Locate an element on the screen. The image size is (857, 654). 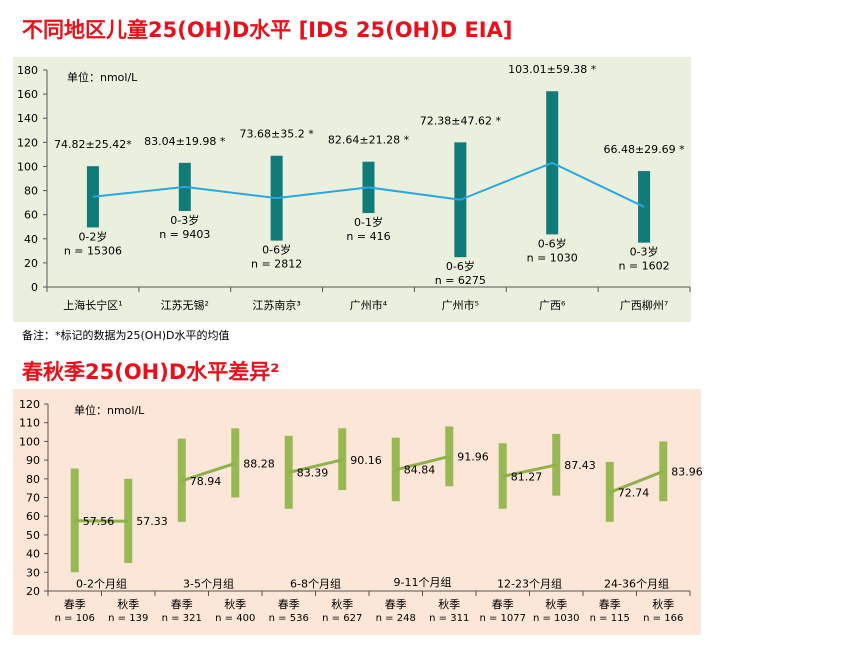
chart2-mean-label: 83.96 is located at coordinates (687, 471).